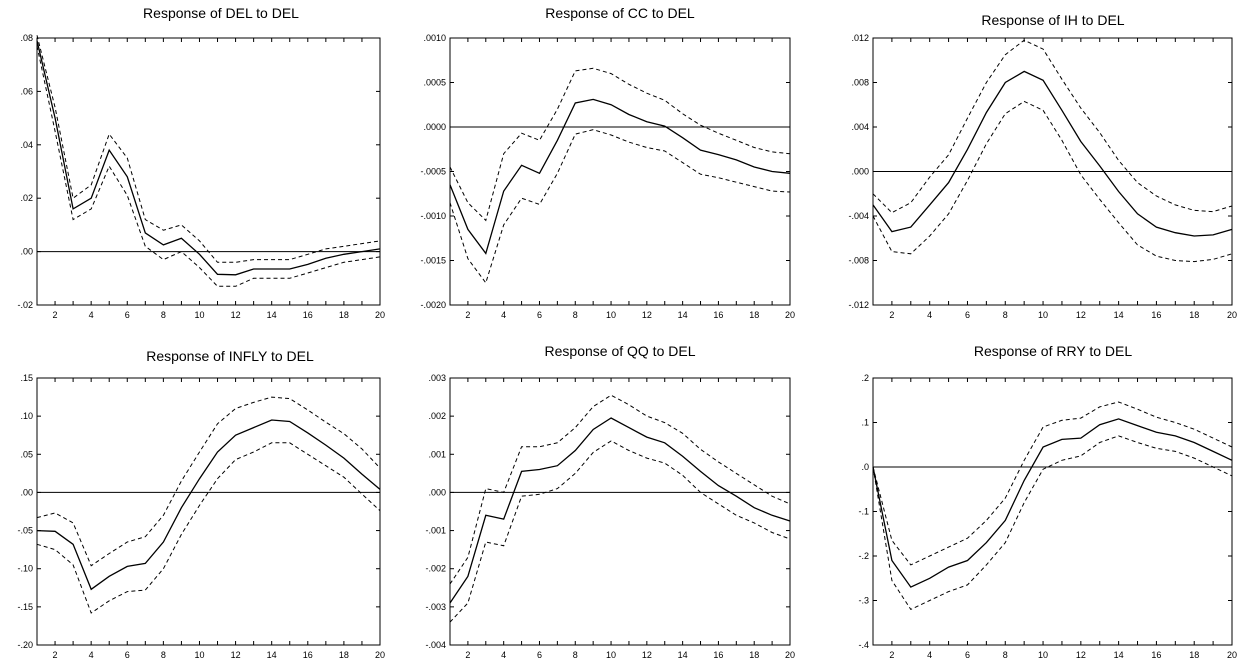 The width and height of the screenshot is (1245, 668). Describe the element at coordinates (1052, 20) in the screenshot. I see `panel-title: Response of IH to DEL` at that location.